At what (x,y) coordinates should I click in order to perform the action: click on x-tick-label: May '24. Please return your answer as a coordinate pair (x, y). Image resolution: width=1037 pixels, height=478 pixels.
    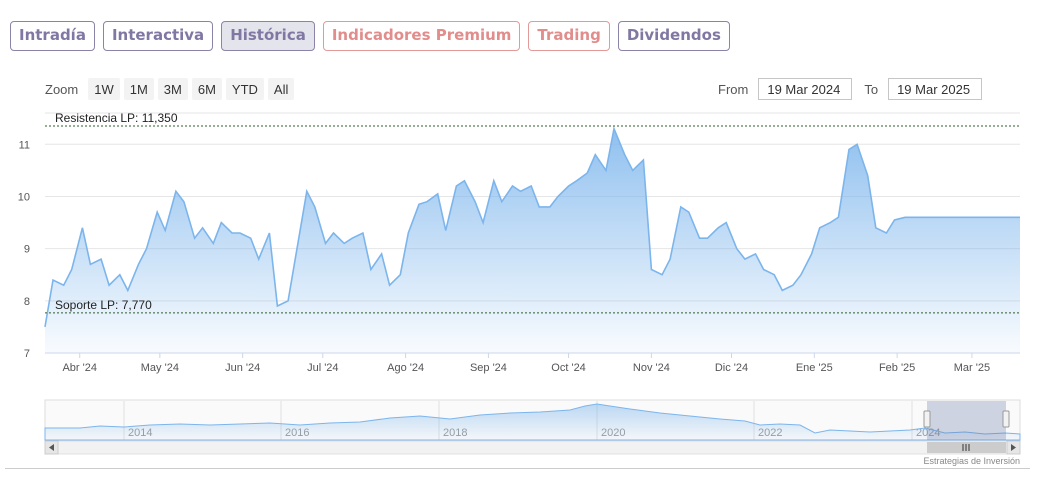
    Looking at the image, I should click on (160, 368).